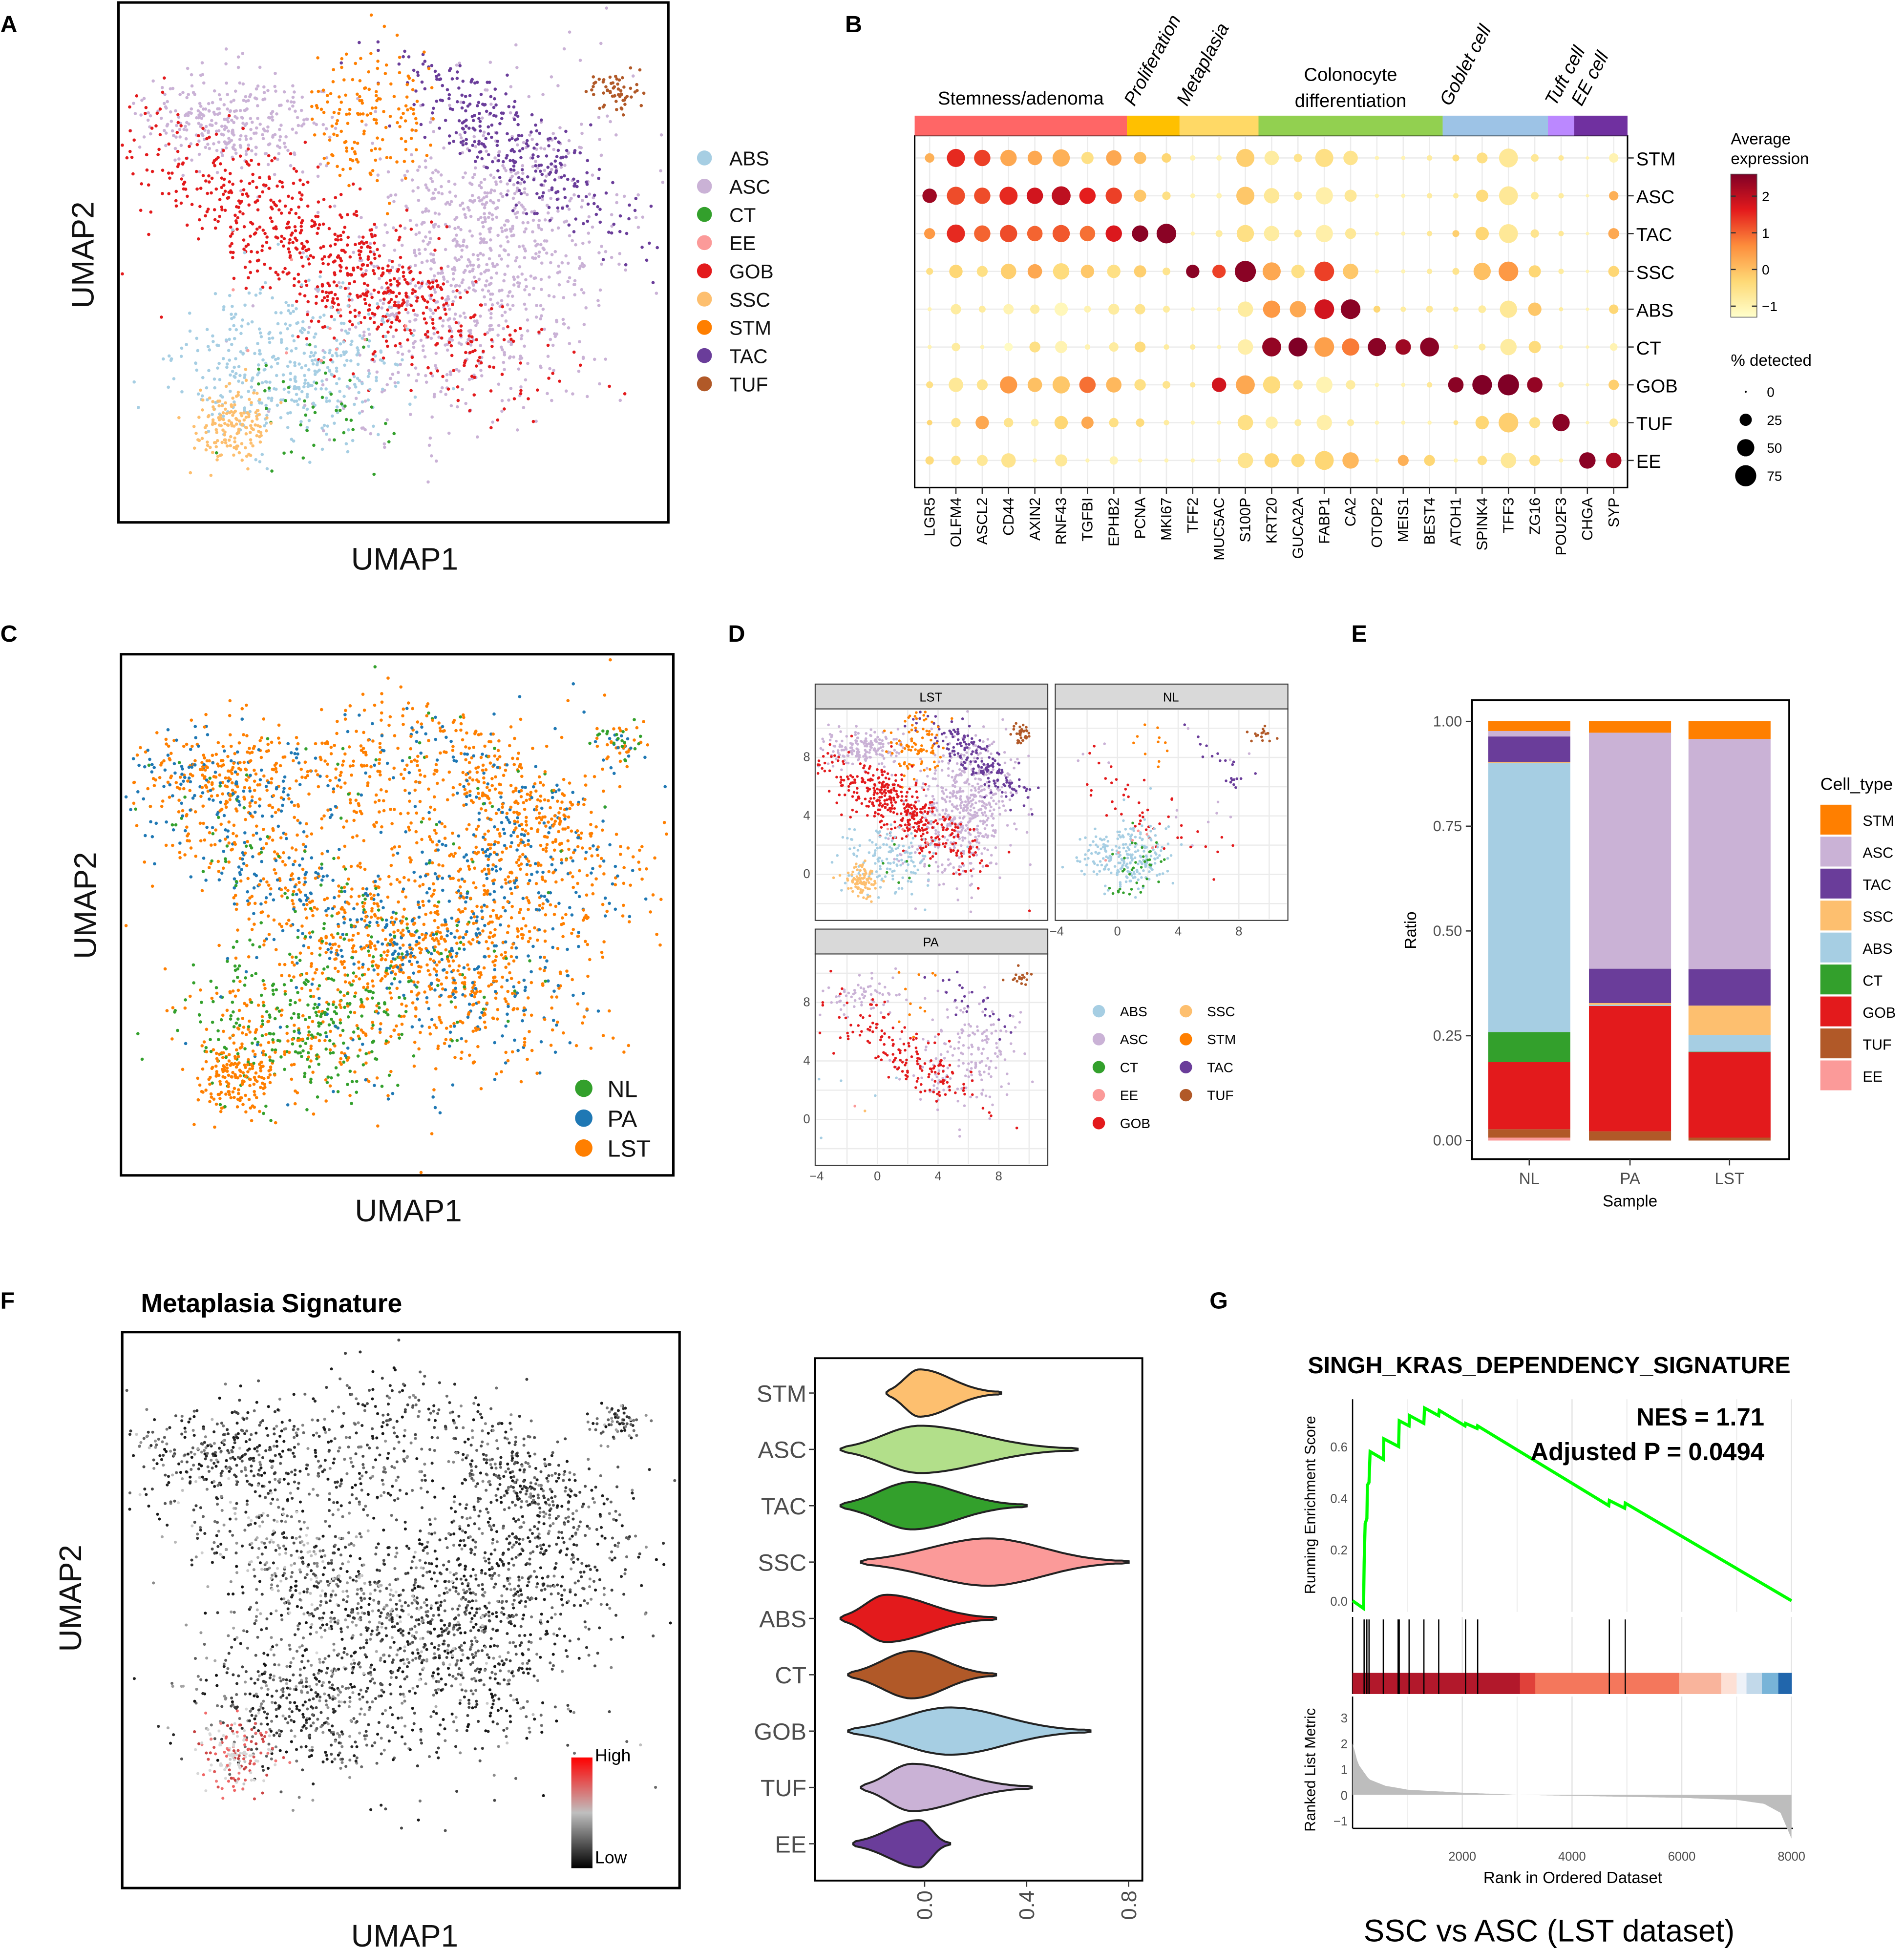 This screenshot has height=1949, width=1904. I want to click on dot-ssc-cd44, so click(1008, 271).